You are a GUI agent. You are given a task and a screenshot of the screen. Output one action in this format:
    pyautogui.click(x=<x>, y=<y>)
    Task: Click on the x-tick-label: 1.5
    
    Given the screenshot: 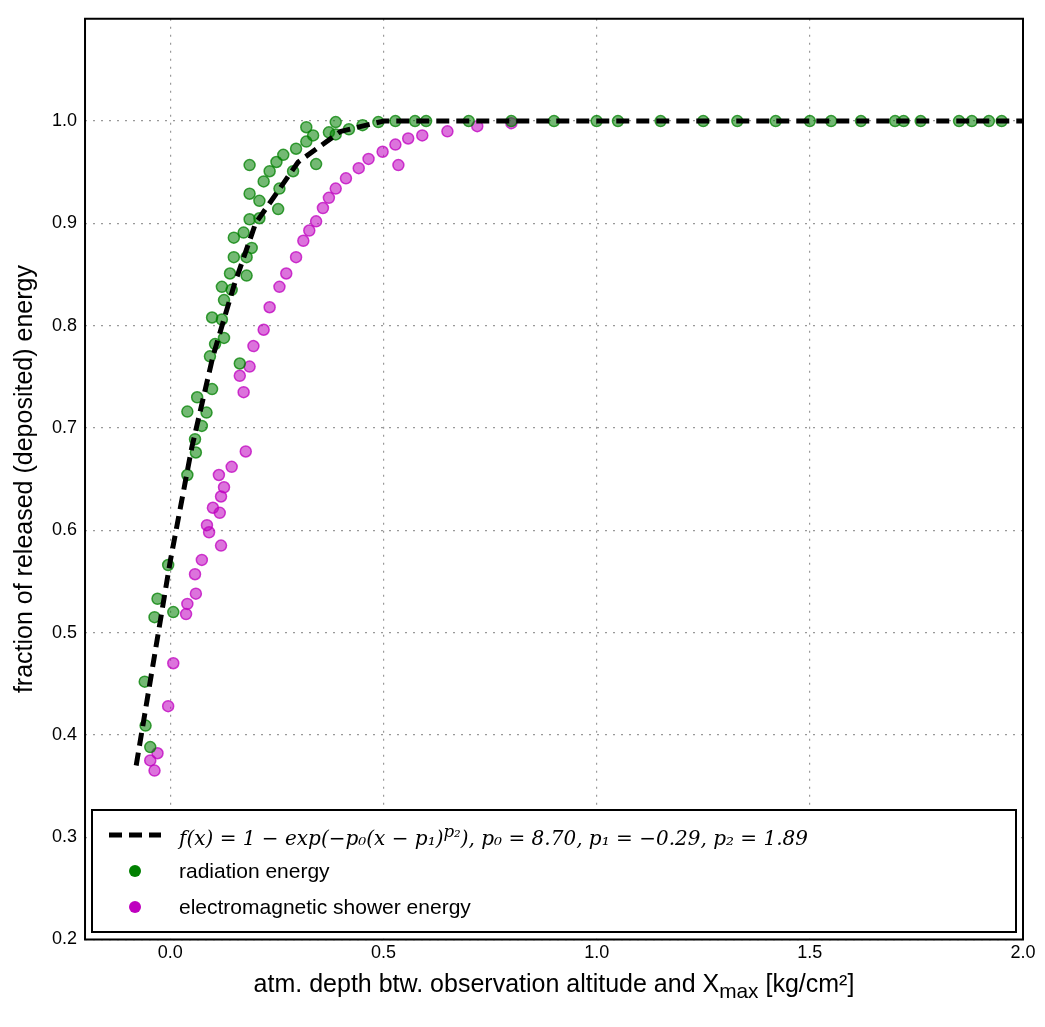 What is the action you would take?
    pyautogui.click(x=810, y=952)
    